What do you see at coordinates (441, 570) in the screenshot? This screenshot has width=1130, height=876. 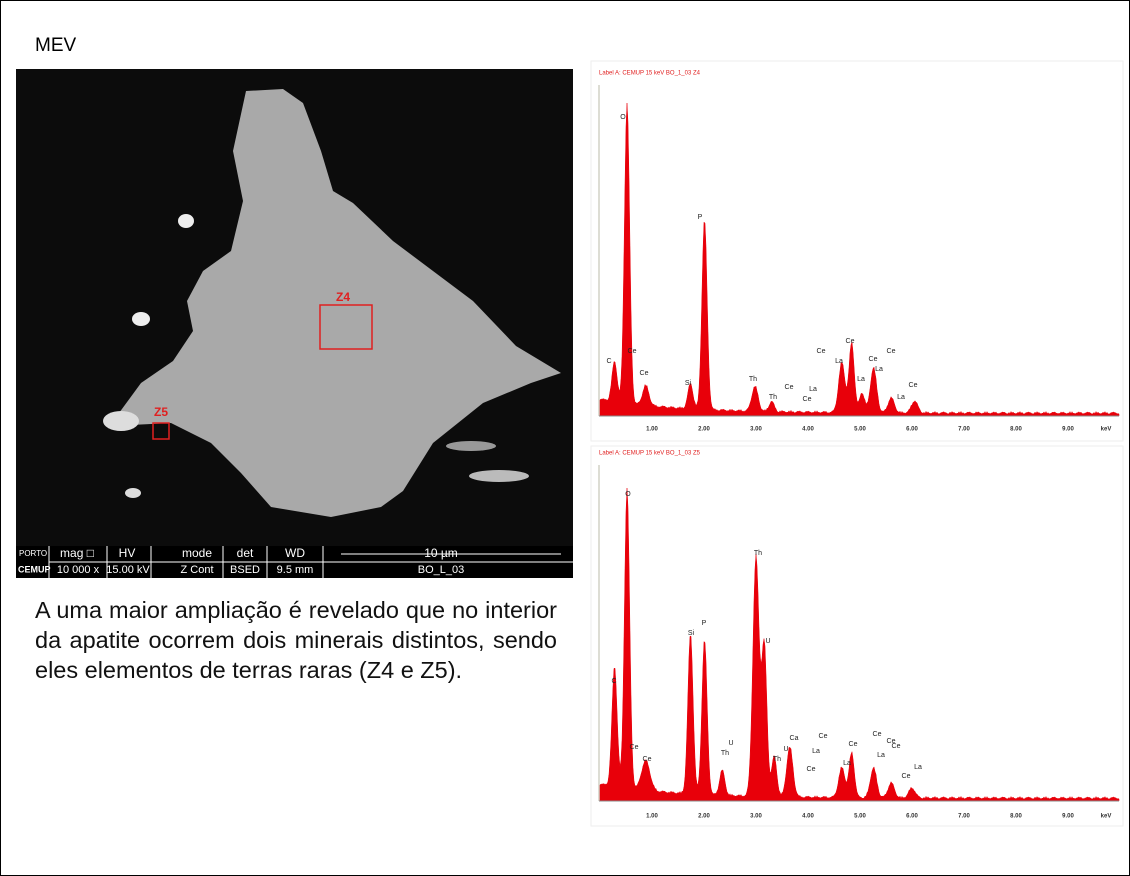 I see `info-value: BO_L_03` at bounding box center [441, 570].